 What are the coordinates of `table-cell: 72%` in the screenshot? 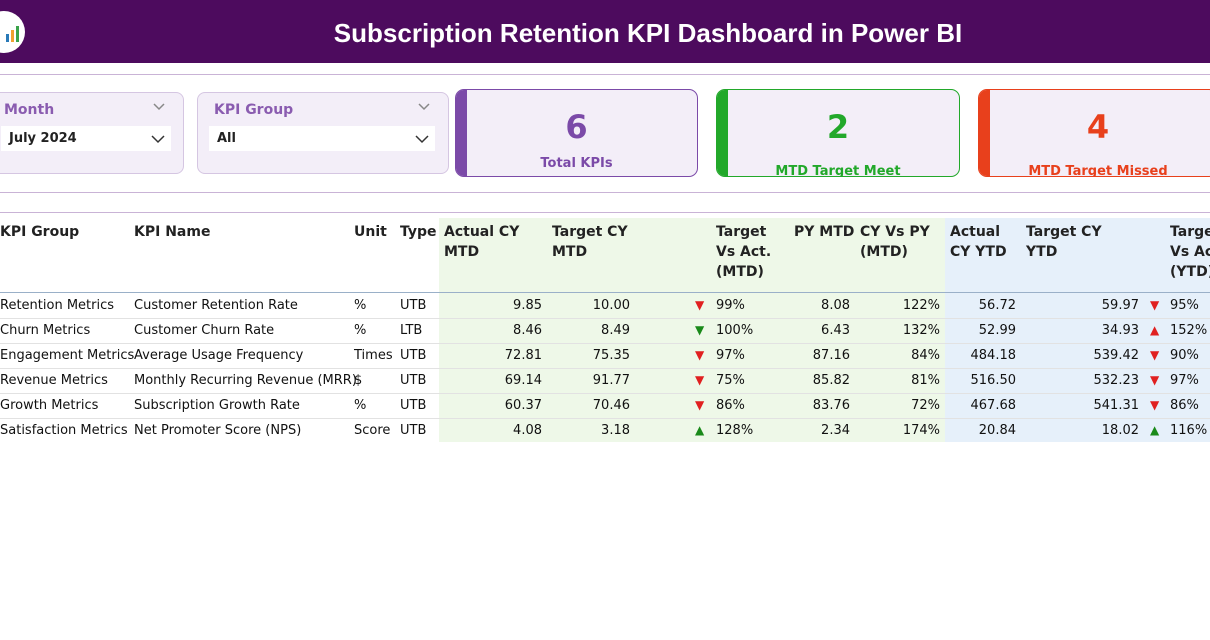 It's located at (925, 405).